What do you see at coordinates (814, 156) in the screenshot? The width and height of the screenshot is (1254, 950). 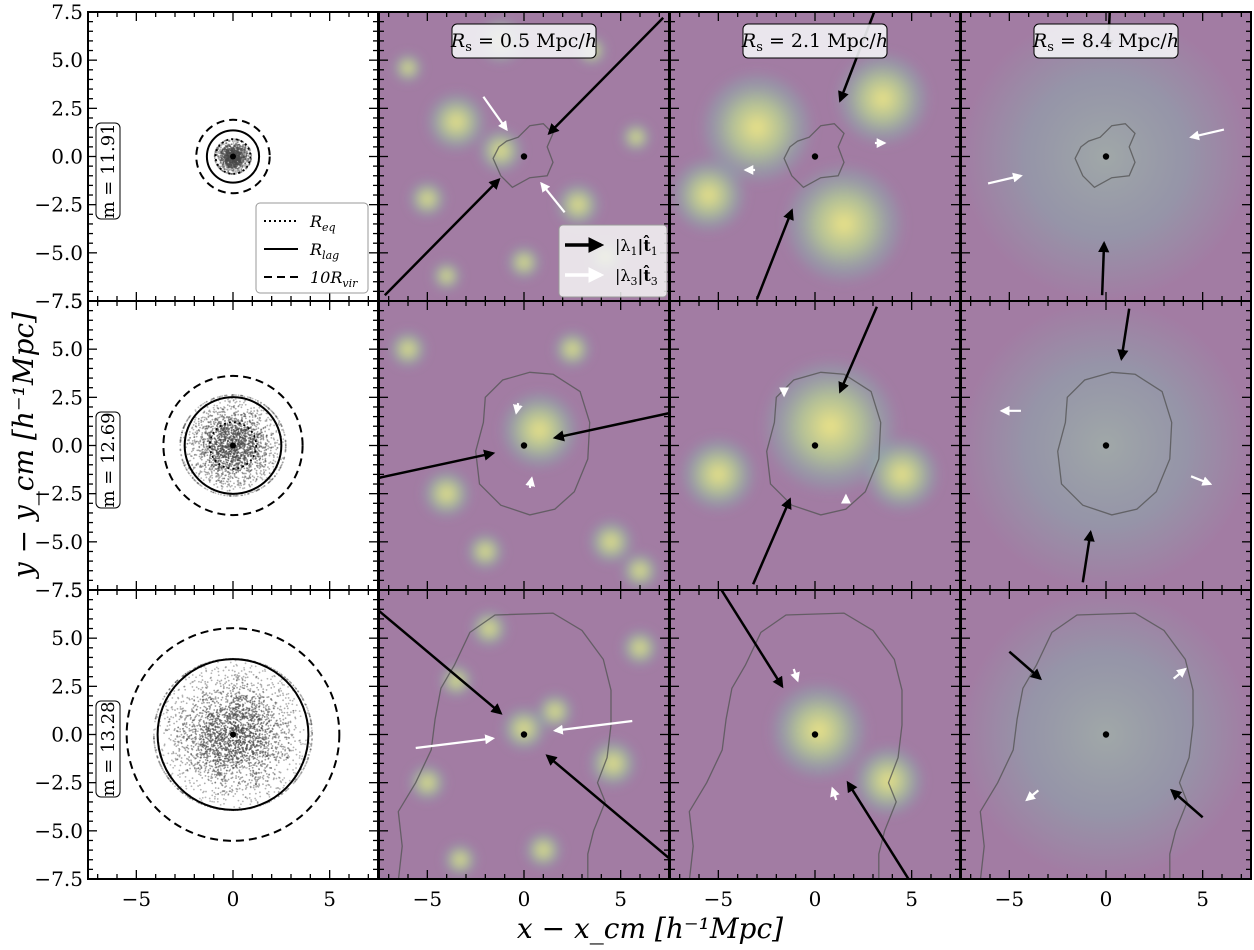 I see `lagrangian-contour` at bounding box center [814, 156].